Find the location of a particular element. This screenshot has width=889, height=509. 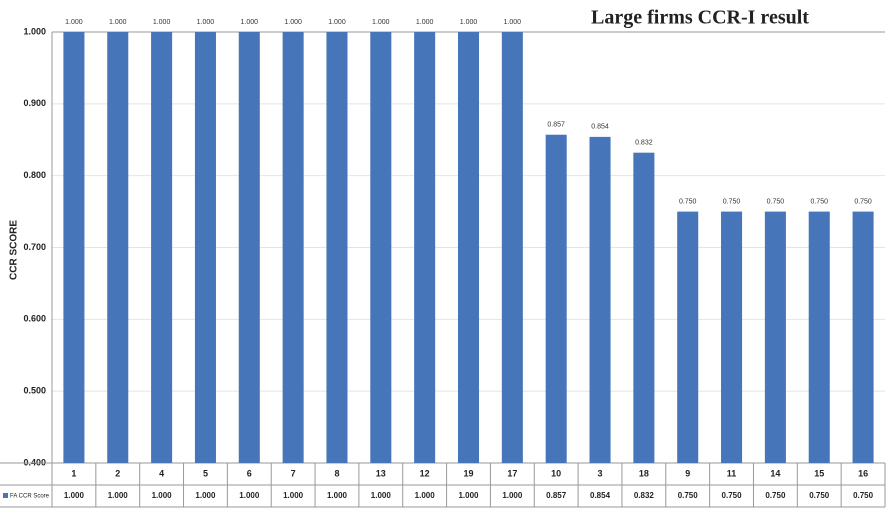

x-tick-label: 6 is located at coordinates (249, 473).